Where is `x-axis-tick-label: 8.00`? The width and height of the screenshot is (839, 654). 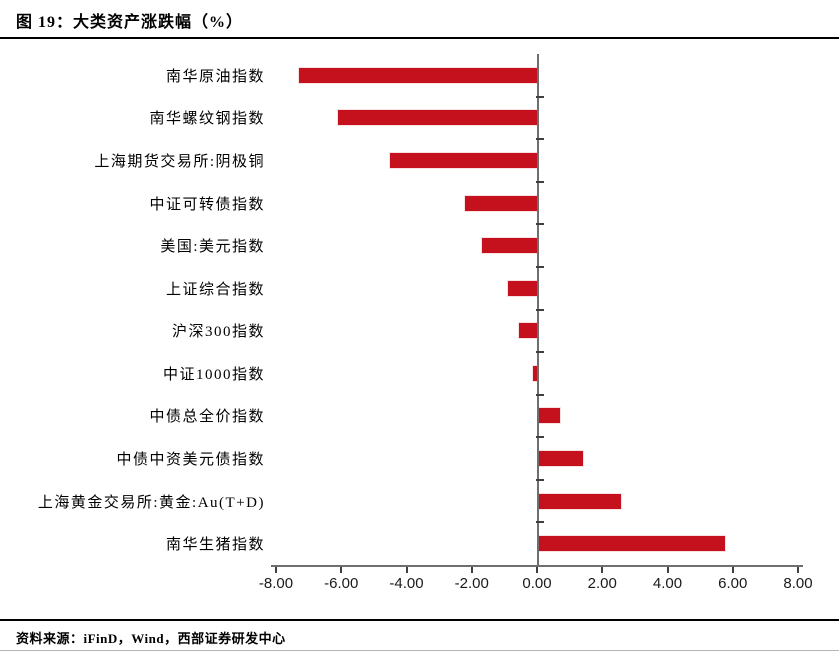 x-axis-tick-label: 8.00 is located at coordinates (798, 583).